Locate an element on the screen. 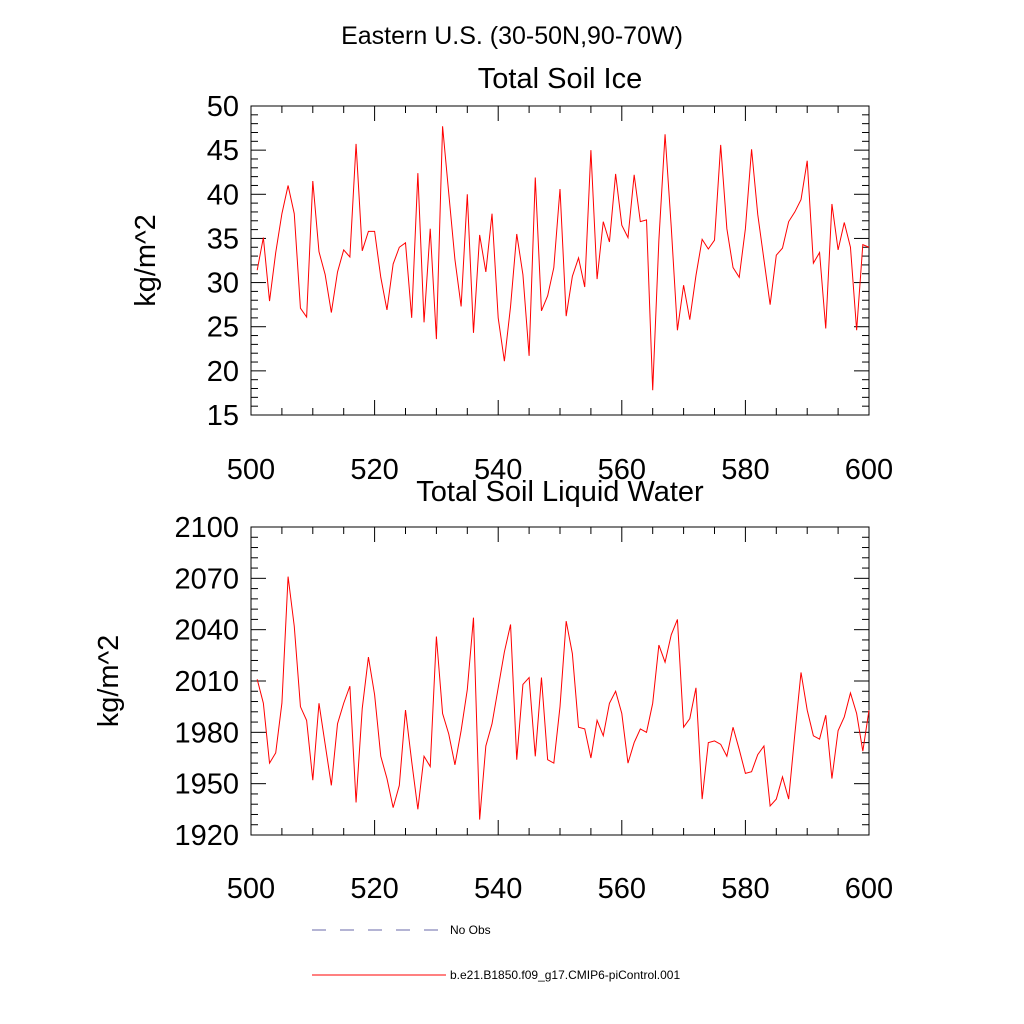 The image size is (1024, 1024). soil-ice-y-tick-label: 15 is located at coordinates (223, 416).